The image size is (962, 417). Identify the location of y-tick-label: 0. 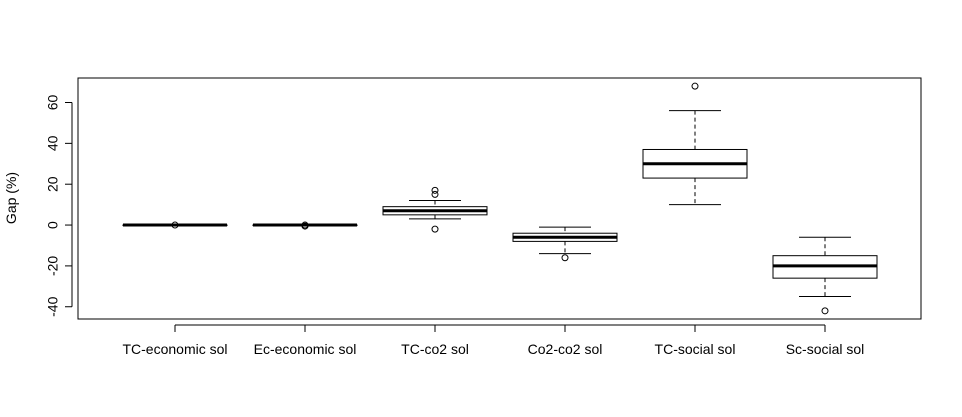
(53, 225).